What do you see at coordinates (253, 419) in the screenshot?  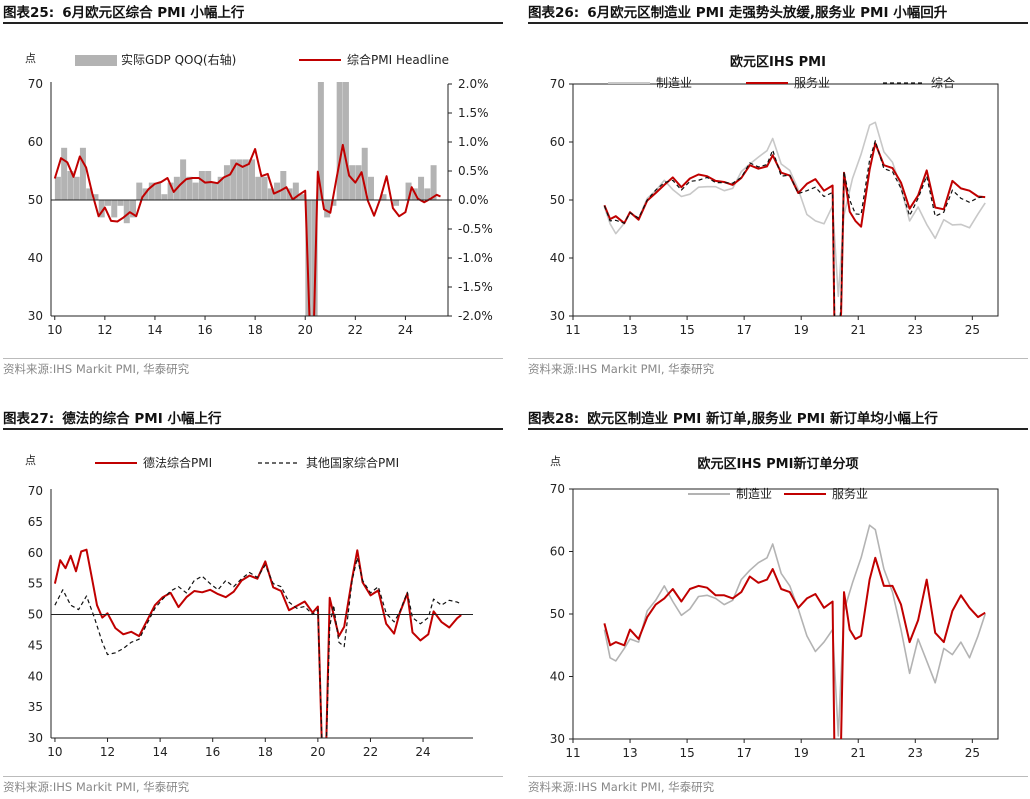 I see `figure-title: 图表27: 德法的综合 PMI 小幅上行` at bounding box center [253, 419].